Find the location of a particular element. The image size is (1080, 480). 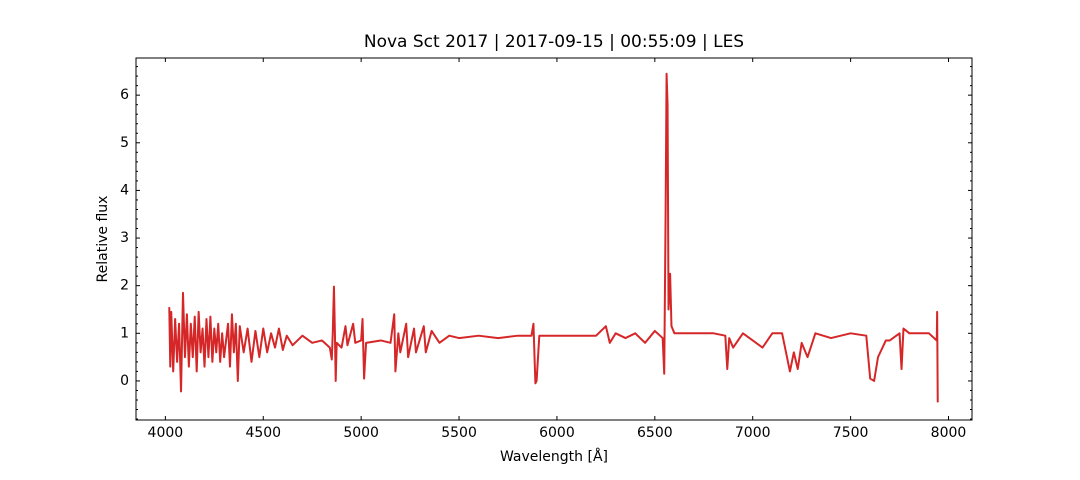

x-tick-label: 5000 is located at coordinates (361, 433).